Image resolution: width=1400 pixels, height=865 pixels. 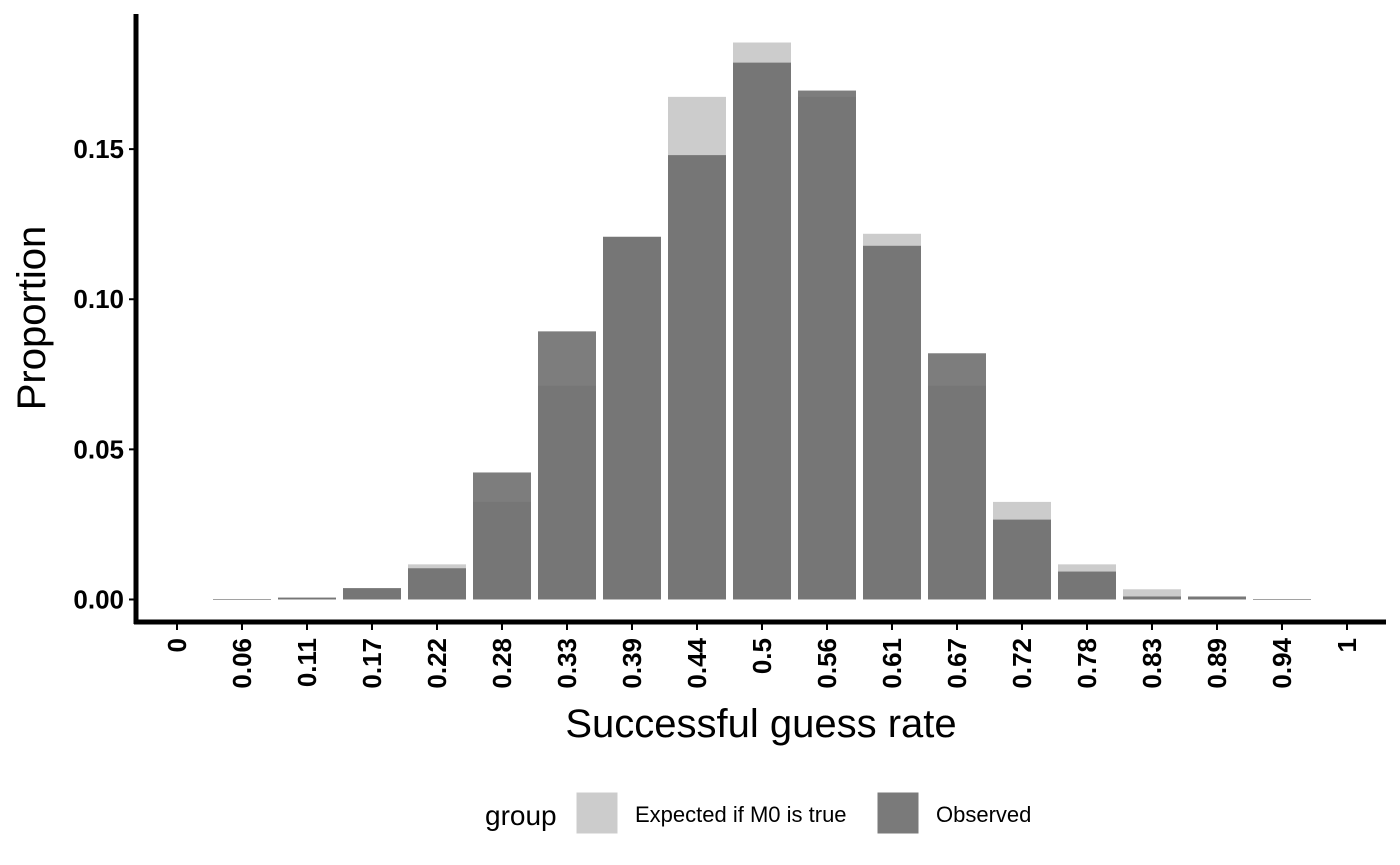 What do you see at coordinates (307, 598) in the screenshot?
I see `bar-observed-0.11` at bounding box center [307, 598].